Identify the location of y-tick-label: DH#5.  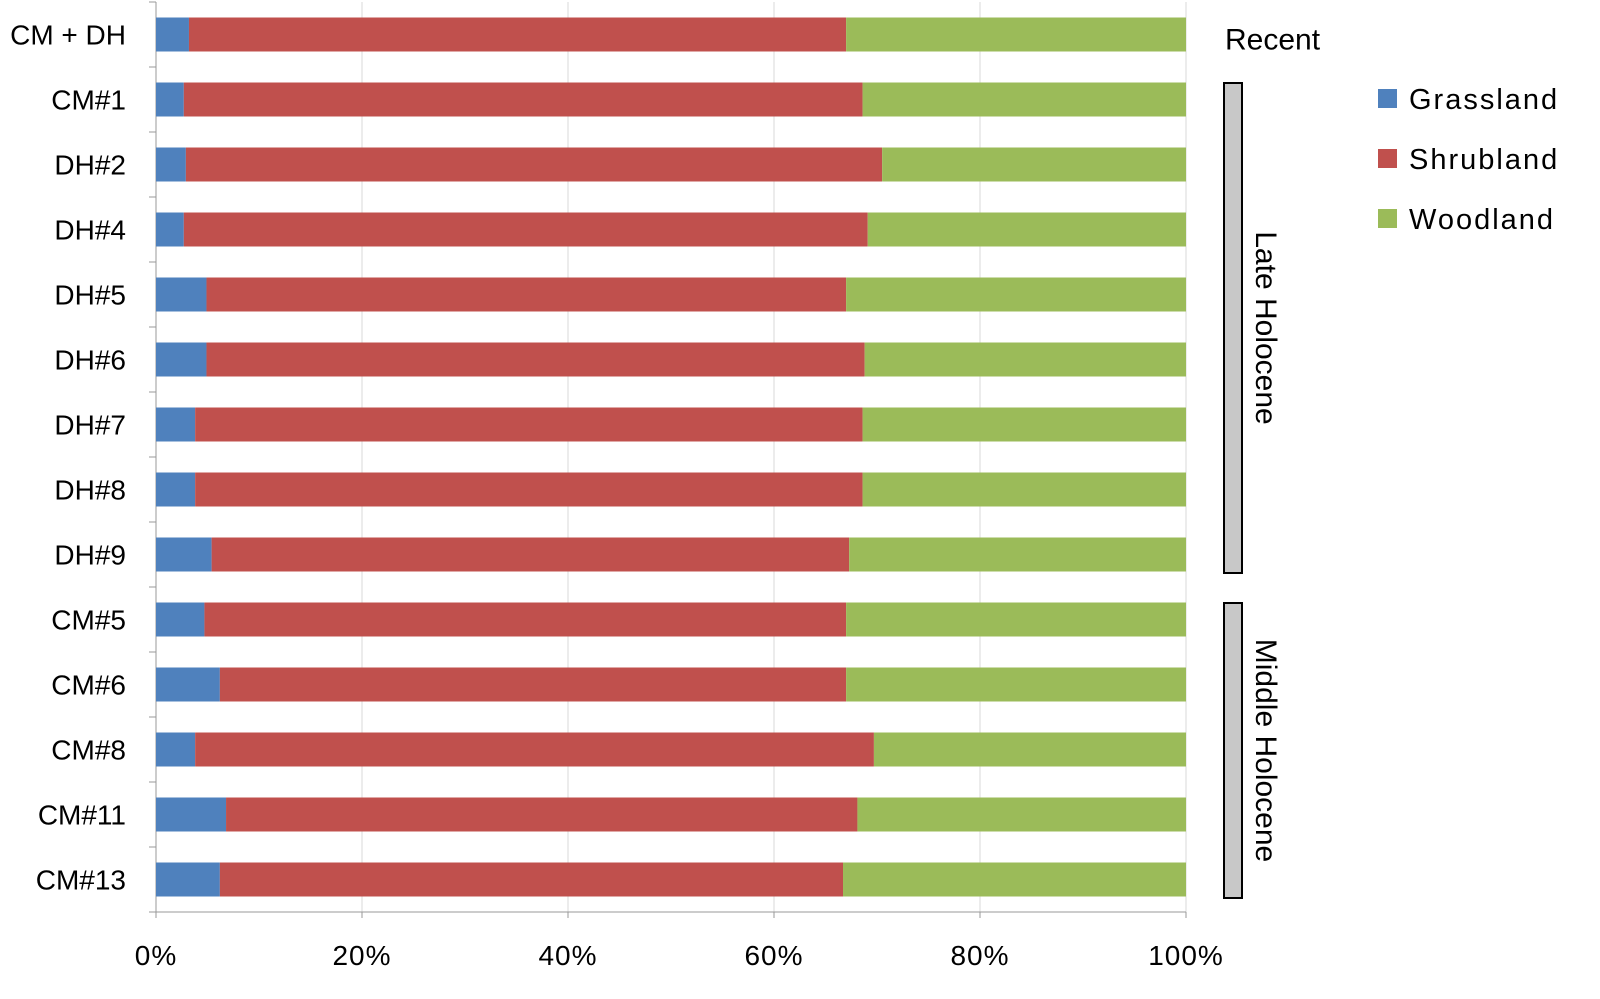
(90, 295).